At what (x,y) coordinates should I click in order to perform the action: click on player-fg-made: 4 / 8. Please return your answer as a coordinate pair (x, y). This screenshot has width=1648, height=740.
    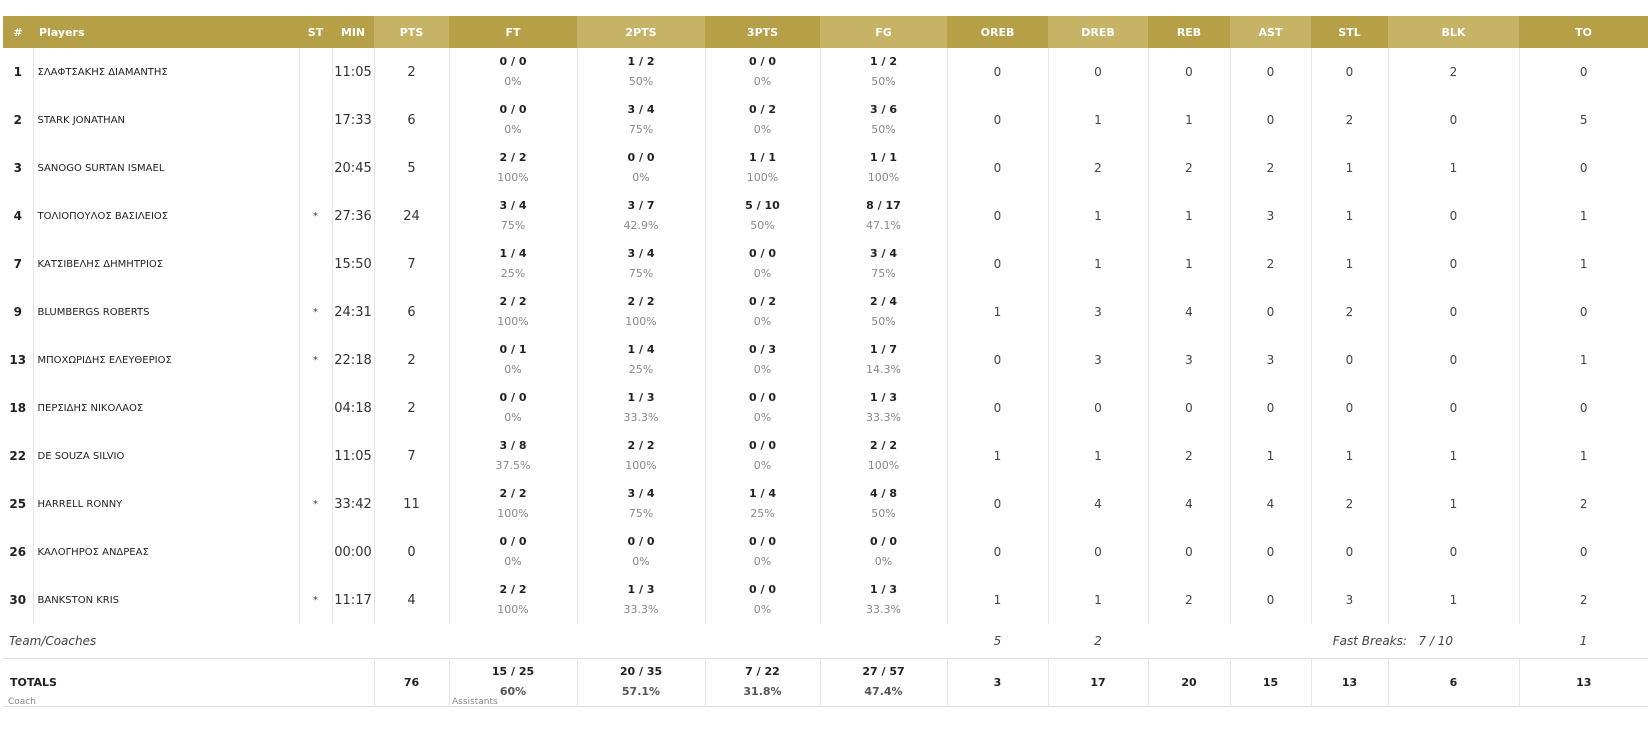
    Looking at the image, I should click on (883, 493).